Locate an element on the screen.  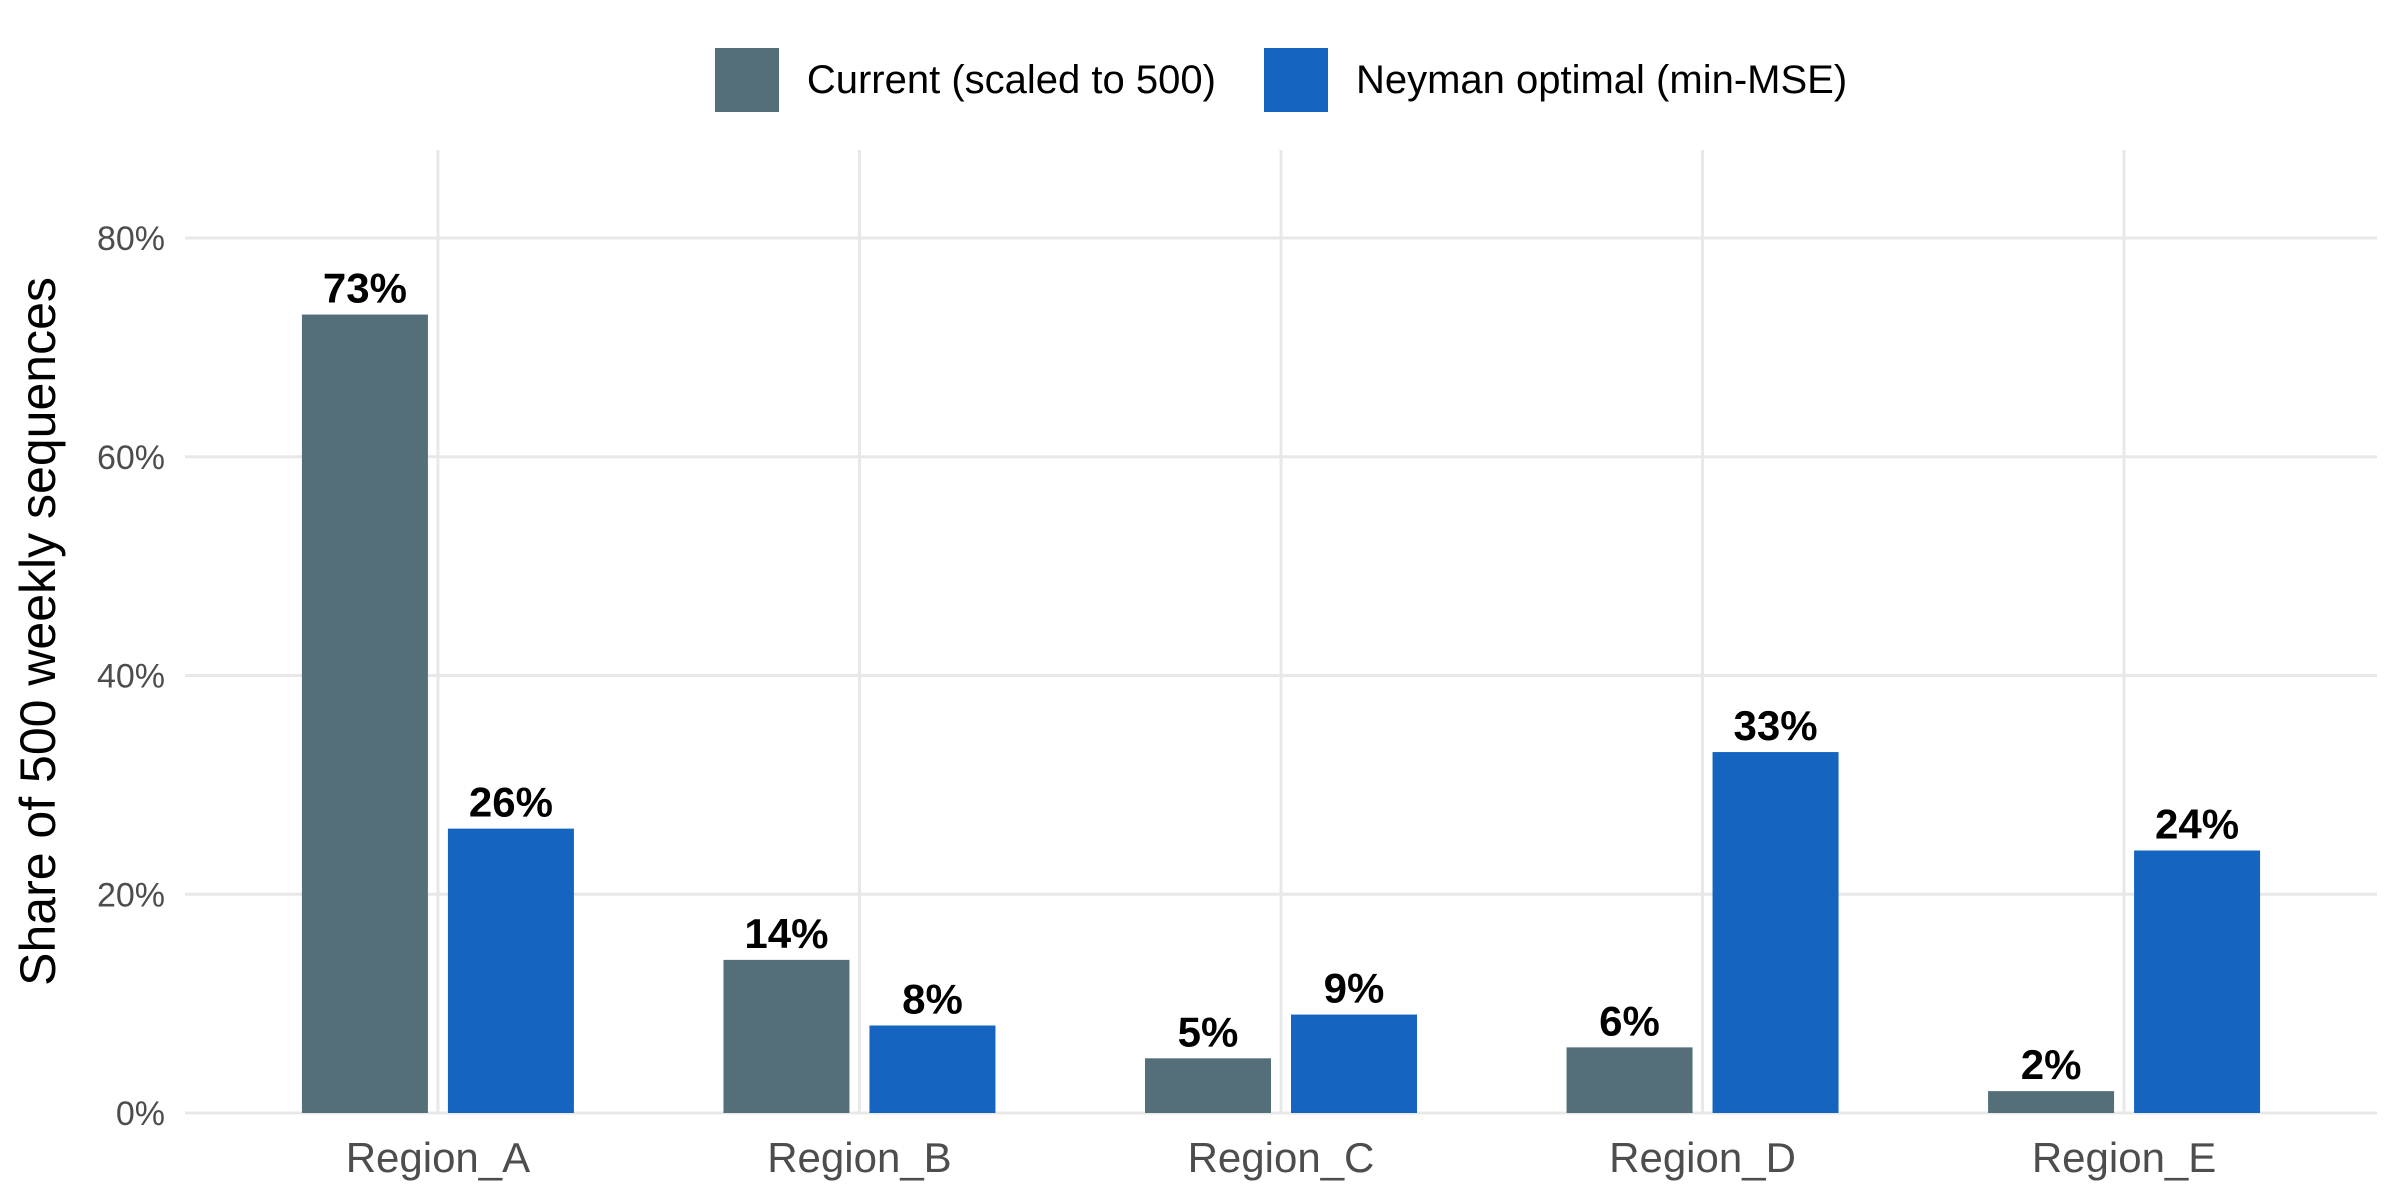
bar-neyman-Region_A is located at coordinates (510, 970).